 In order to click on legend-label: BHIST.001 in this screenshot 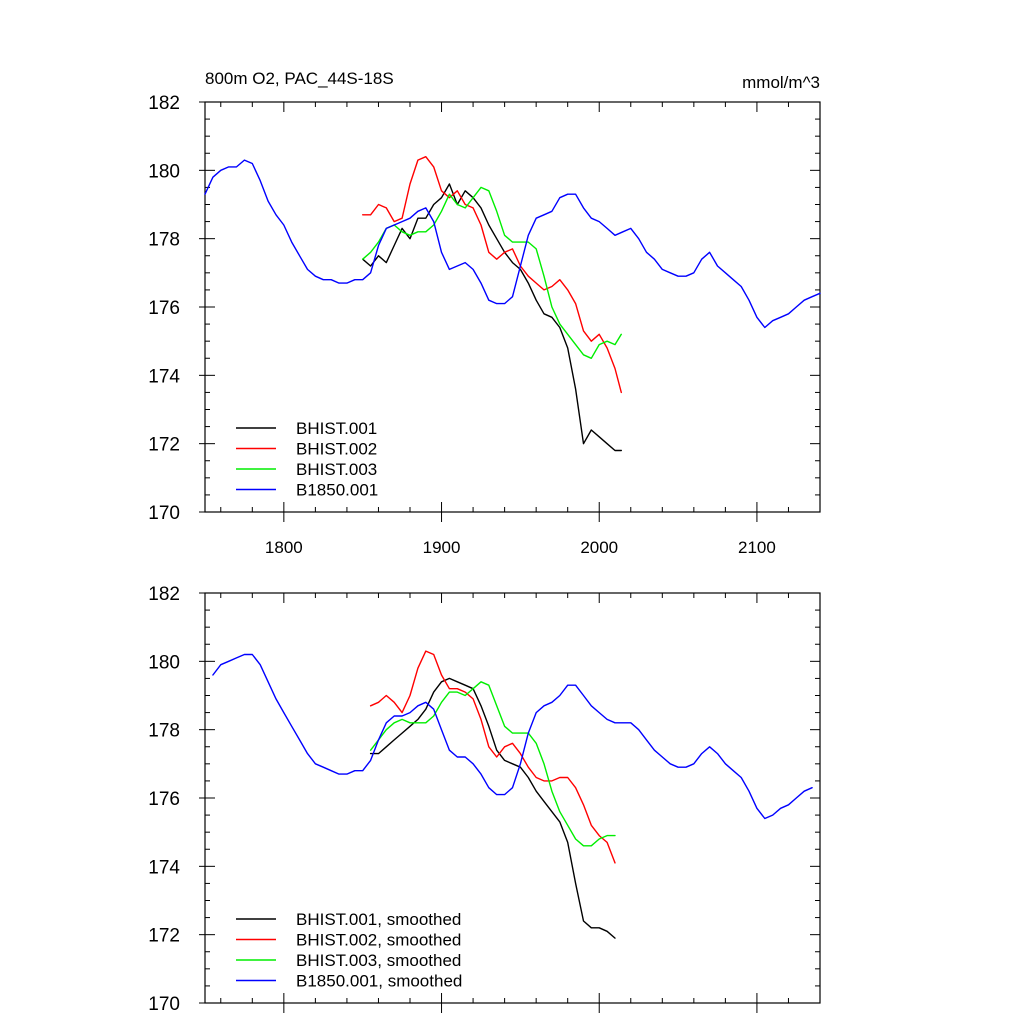, I will do `click(336, 428)`.